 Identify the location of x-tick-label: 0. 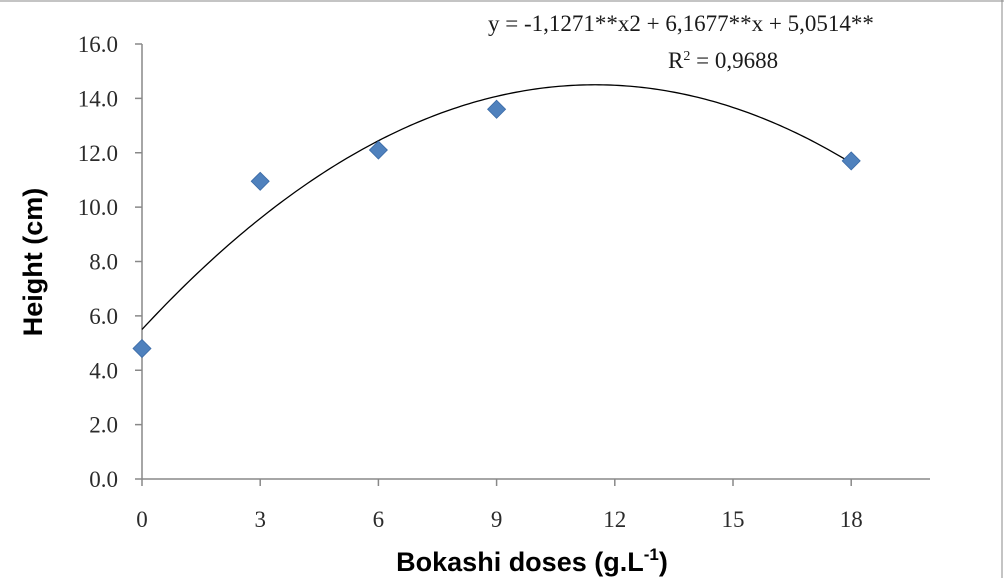
(142, 519).